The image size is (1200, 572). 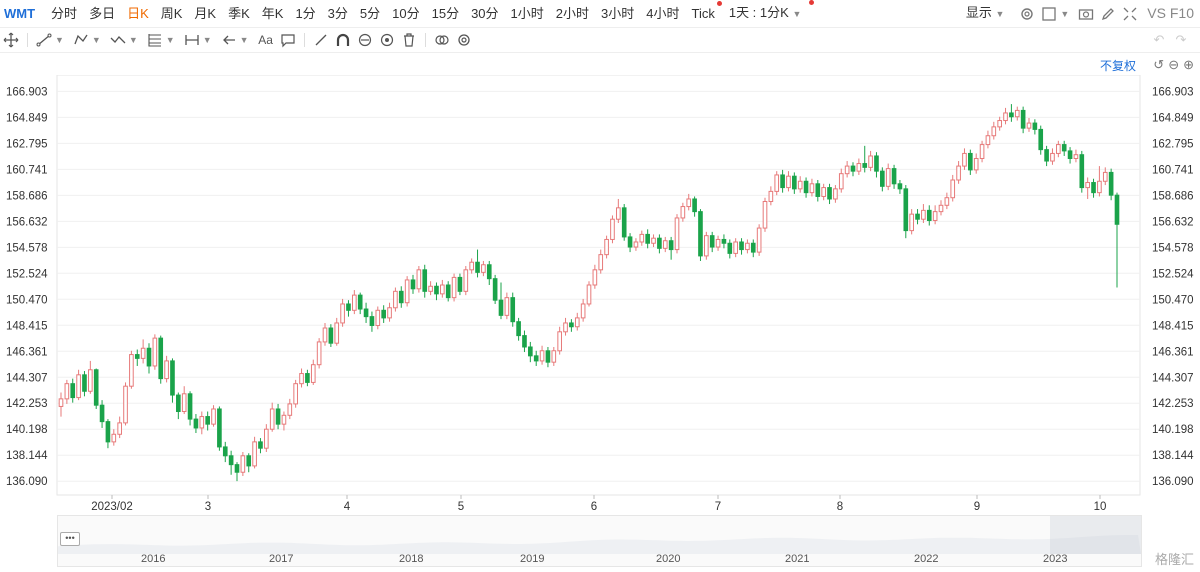 I want to click on period-tab: 日K, so click(x=138, y=13).